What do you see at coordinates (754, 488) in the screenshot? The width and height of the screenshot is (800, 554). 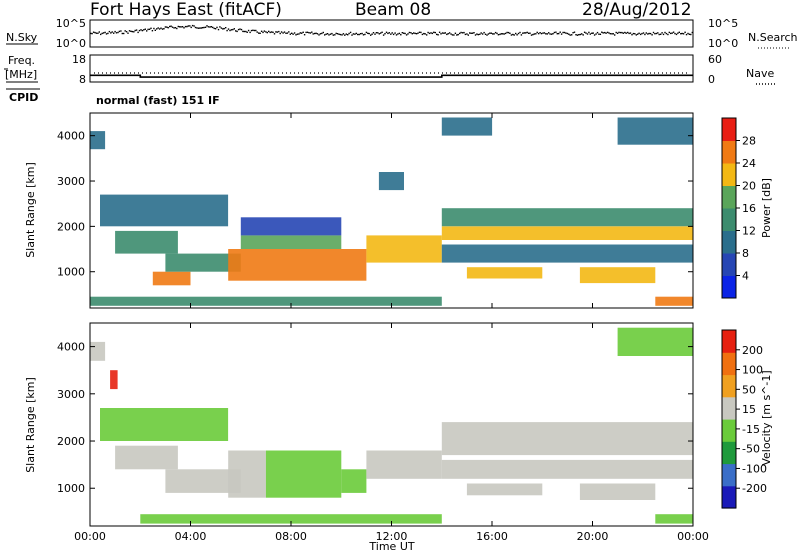 I see `colorbar-tick-label: -200` at bounding box center [754, 488].